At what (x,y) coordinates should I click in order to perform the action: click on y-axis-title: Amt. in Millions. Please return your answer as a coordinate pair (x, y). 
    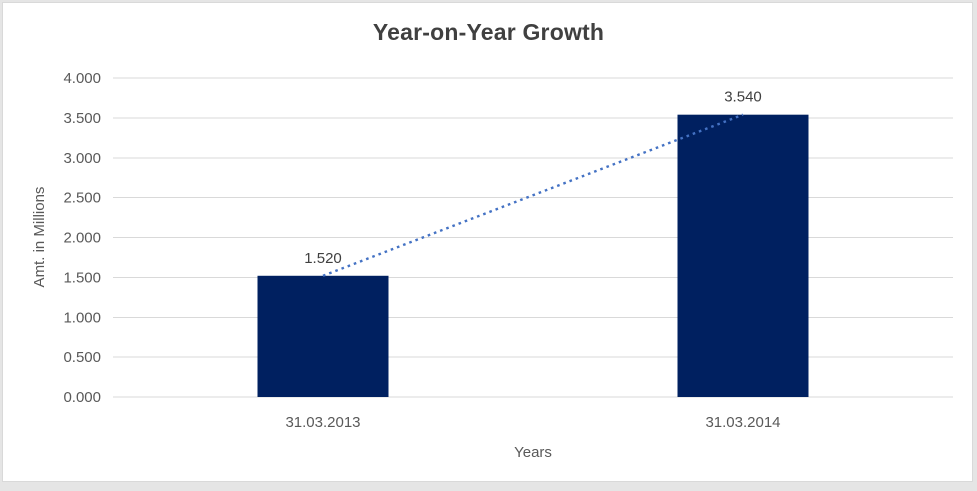
    Looking at the image, I should click on (39, 237).